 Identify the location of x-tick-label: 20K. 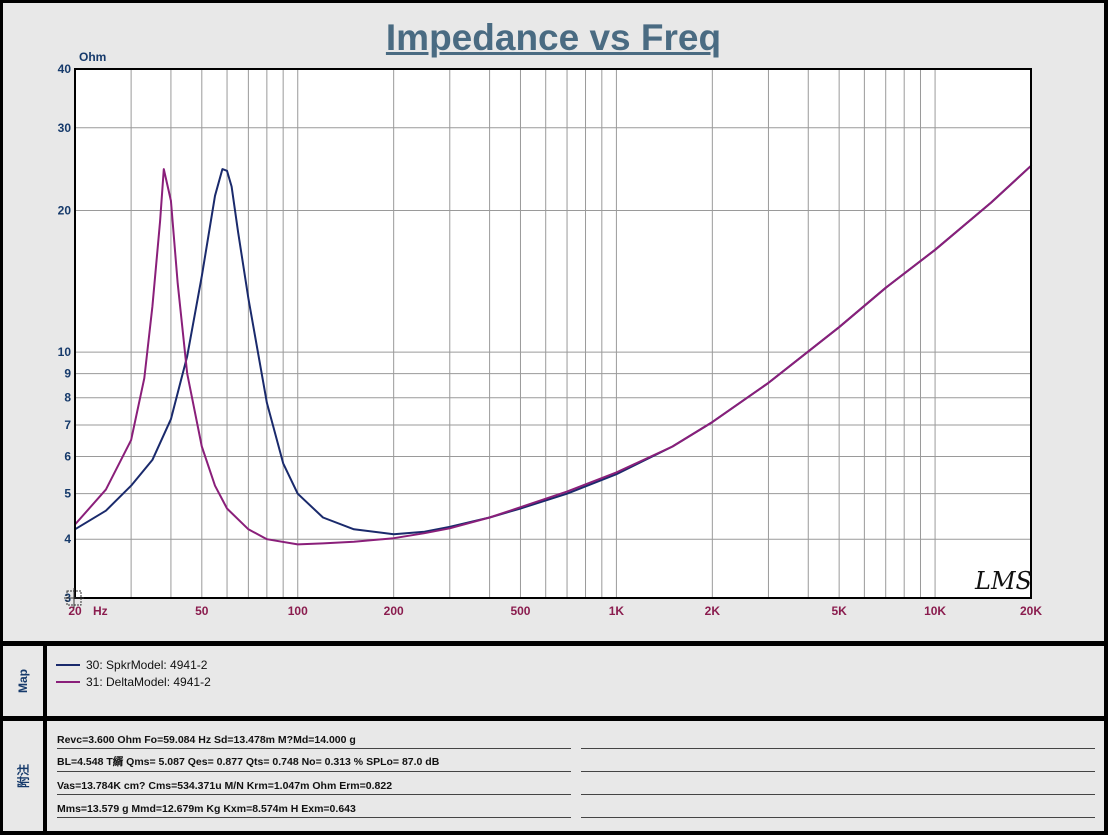
(1031, 611).